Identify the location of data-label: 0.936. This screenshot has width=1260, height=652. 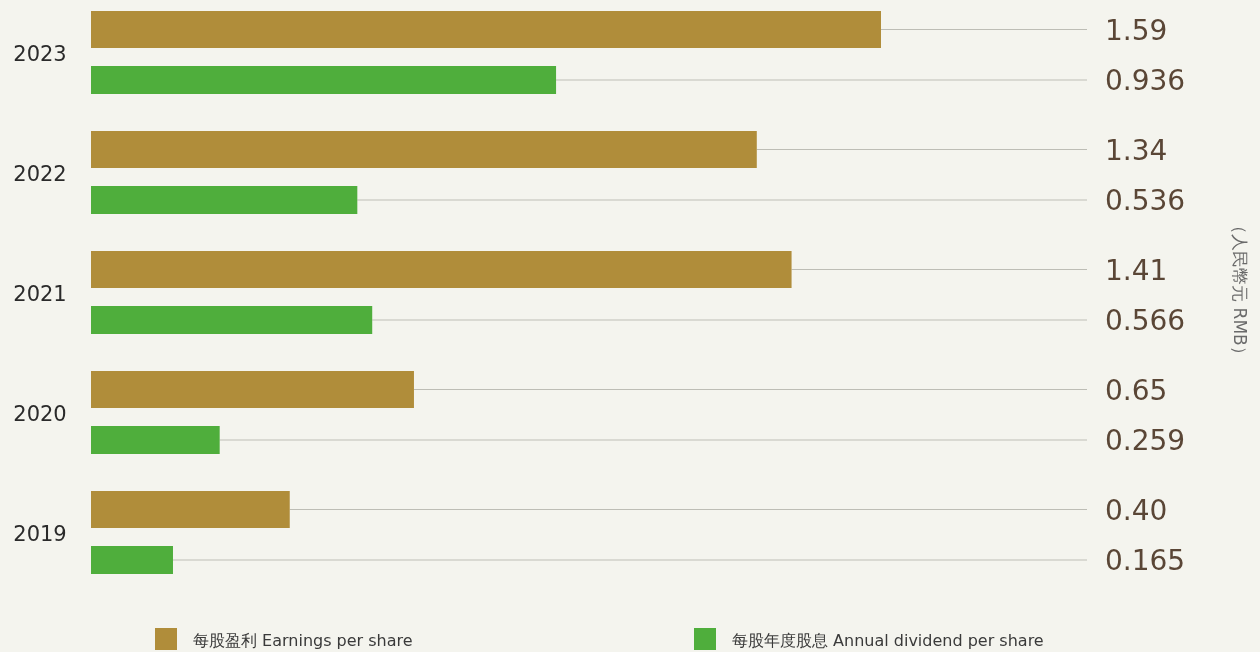
(1145, 80).